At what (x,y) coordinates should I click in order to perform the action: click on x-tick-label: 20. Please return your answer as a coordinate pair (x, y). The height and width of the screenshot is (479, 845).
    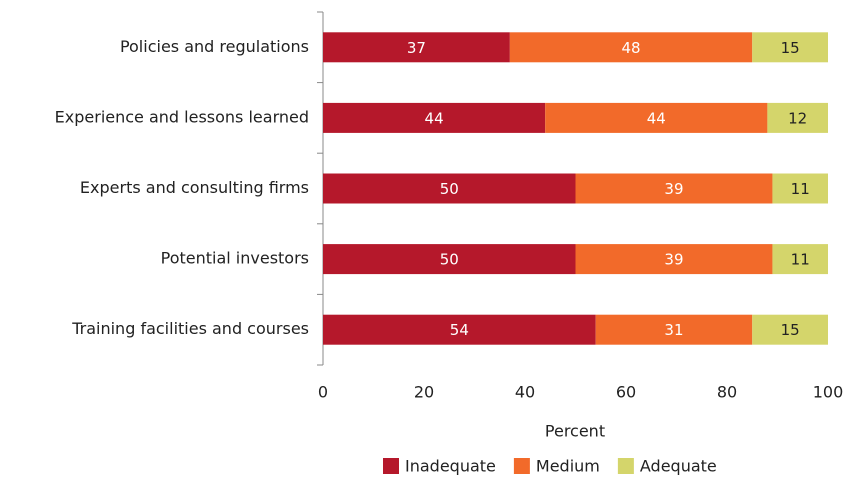
    Looking at the image, I should click on (424, 392).